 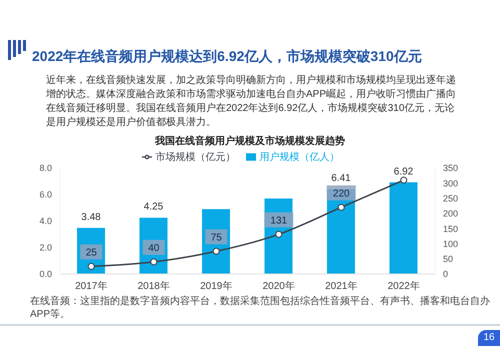 What do you see at coordinates (216, 238) in the screenshot?
I see `data-label: 75` at bounding box center [216, 238].